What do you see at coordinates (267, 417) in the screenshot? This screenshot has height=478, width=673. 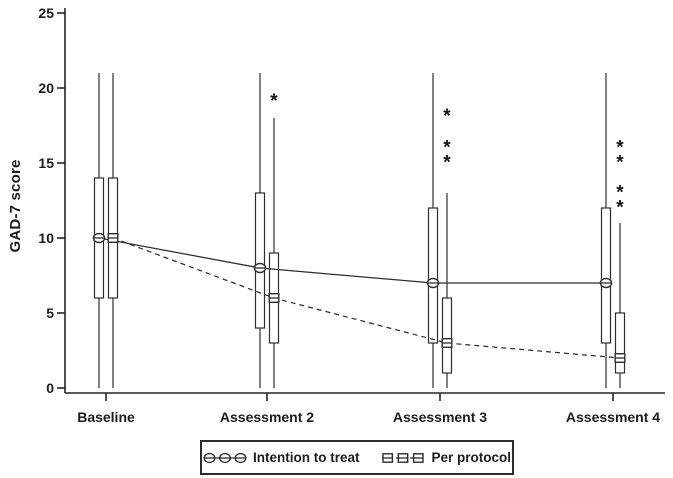 I see `x-category-label: Assessment 2` at bounding box center [267, 417].